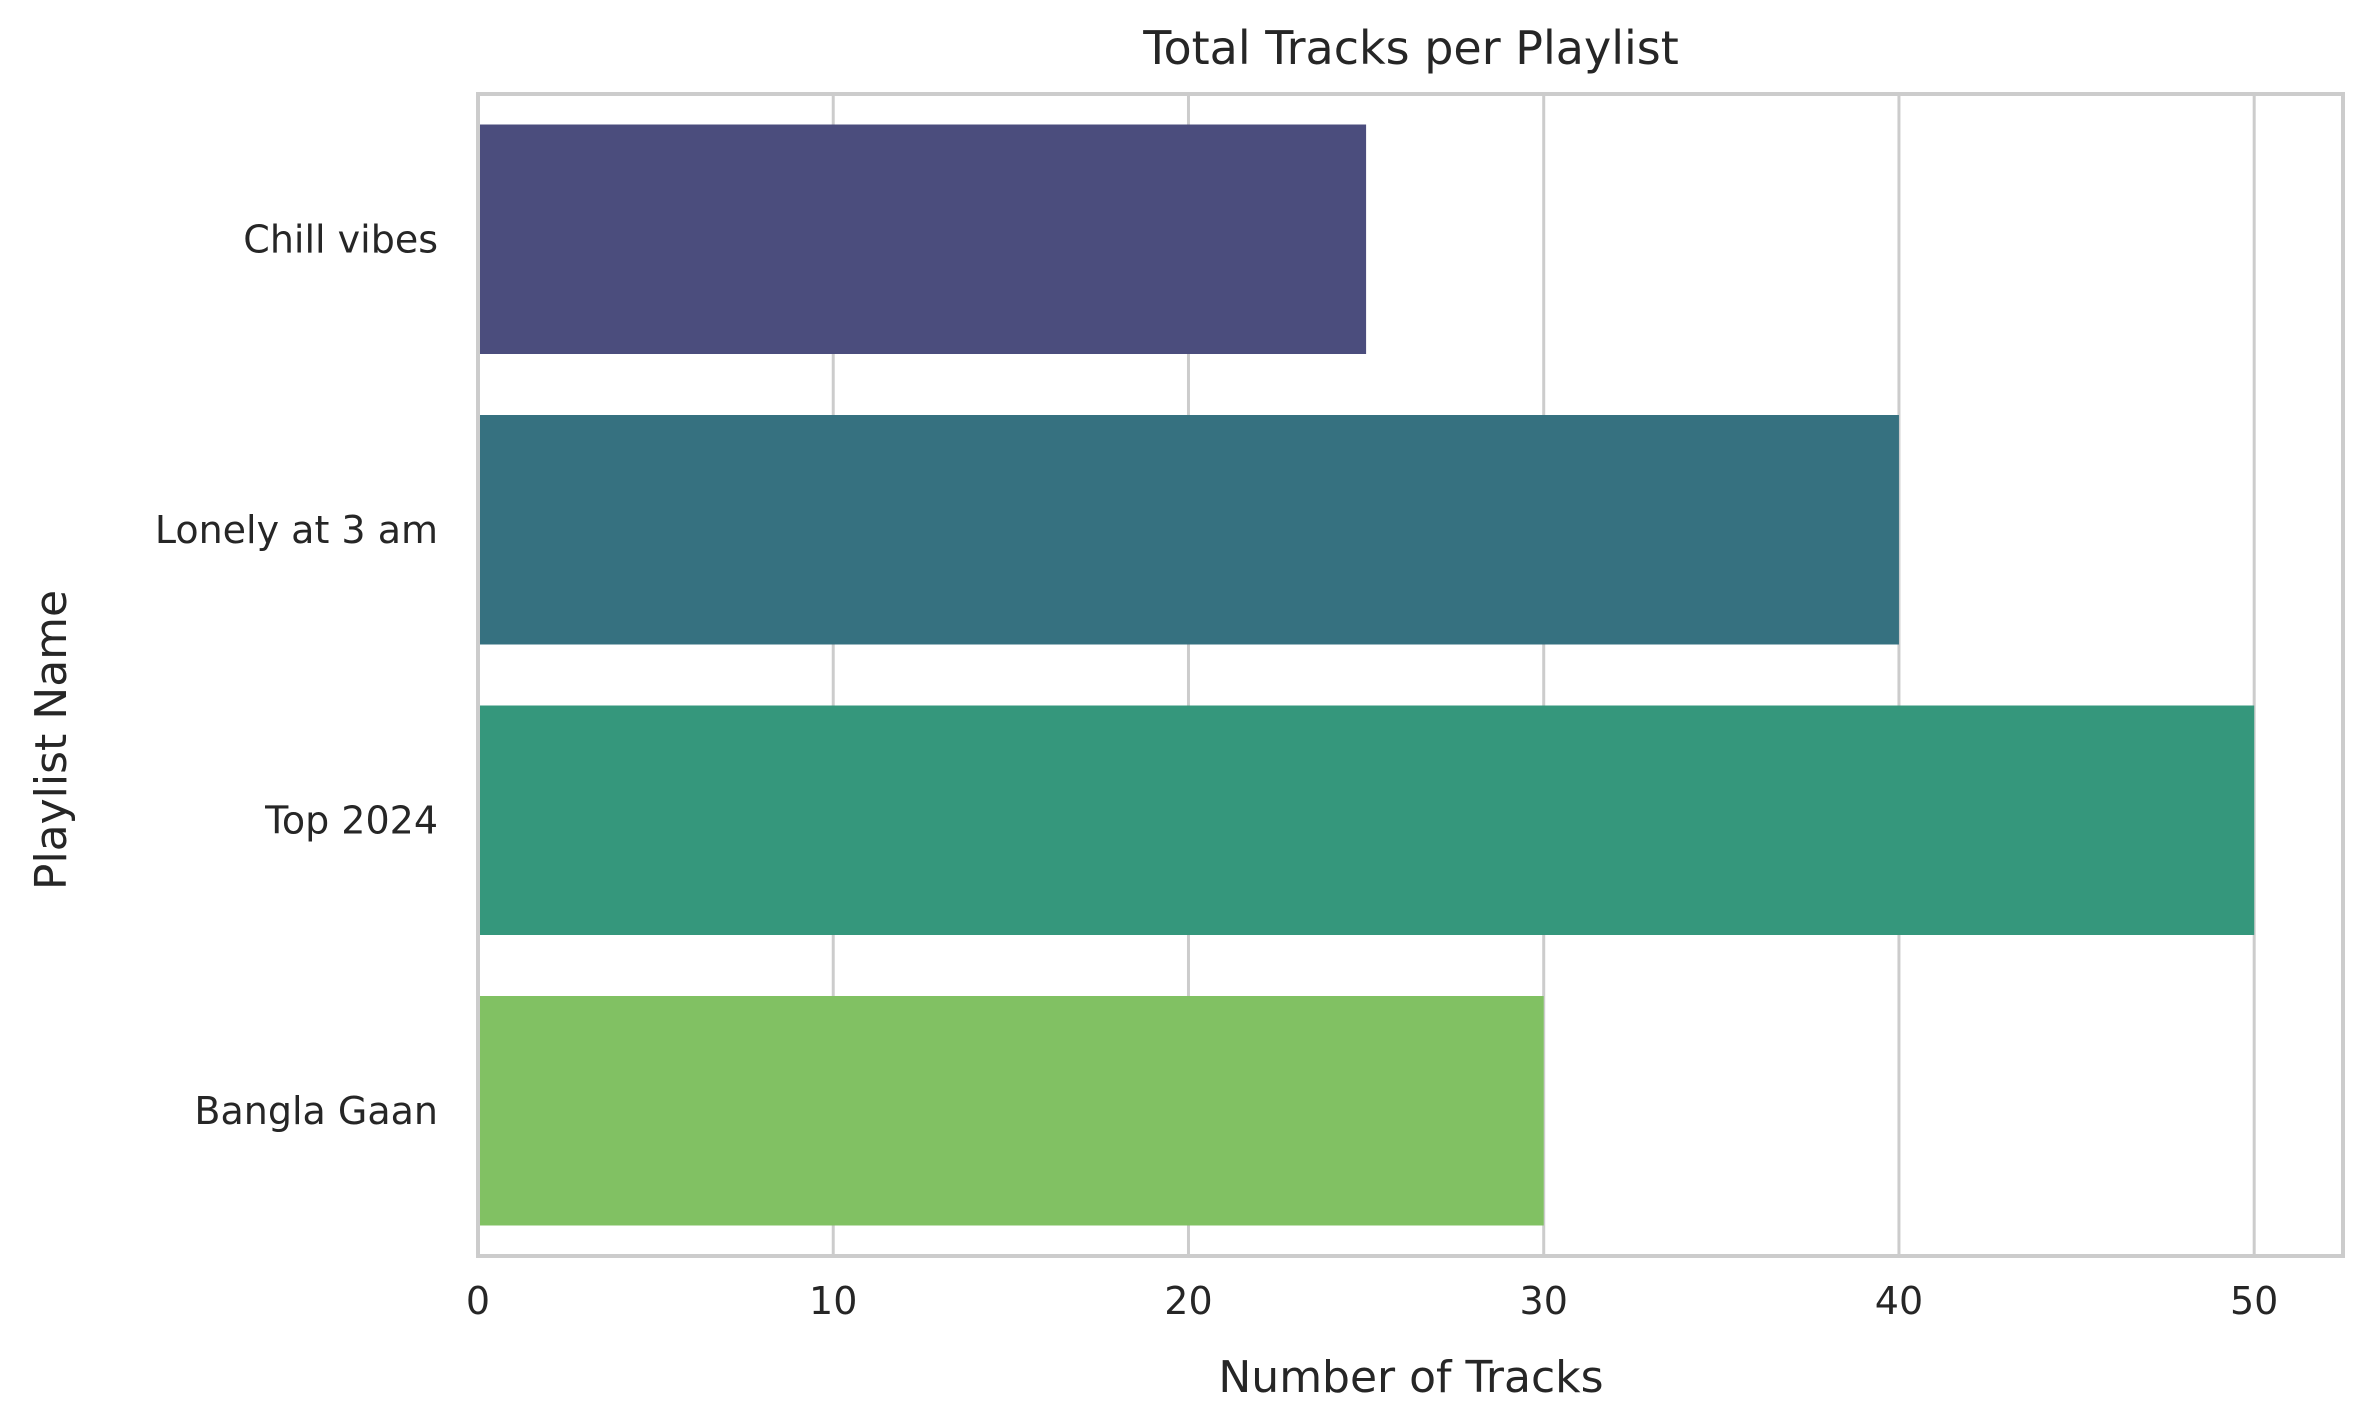  I want to click on y-tick-label: Bangla Gaan, so click(316, 1111).